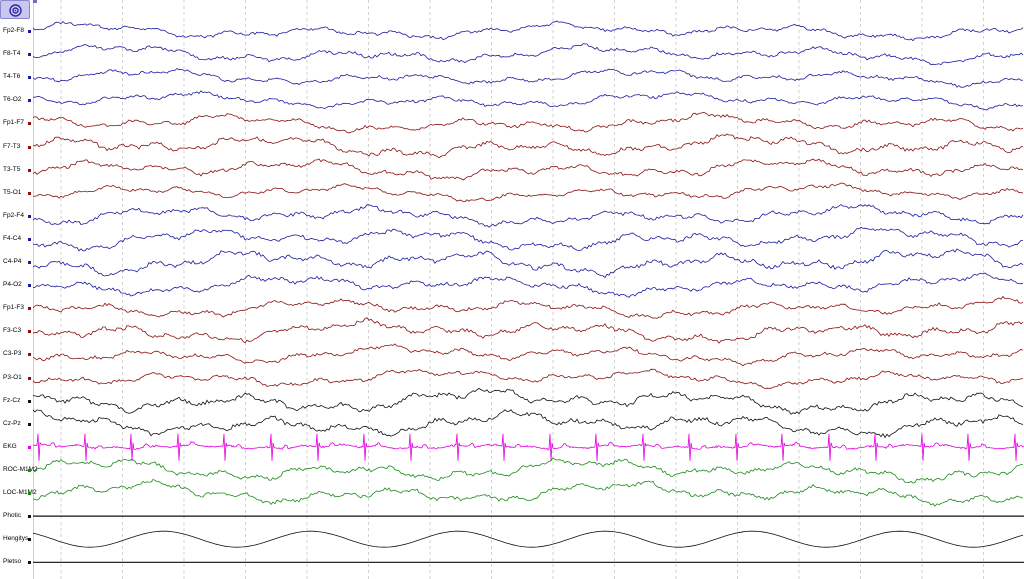  I want to click on channel-label: LOC-M1M2, so click(20, 492).